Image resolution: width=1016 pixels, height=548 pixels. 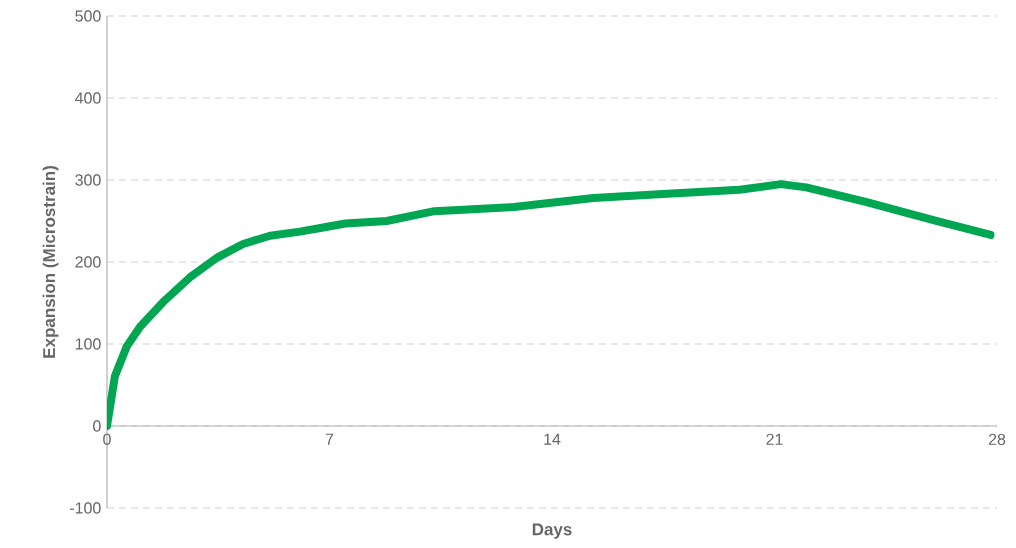 What do you see at coordinates (88, 180) in the screenshot?
I see `y-tick-label: 300` at bounding box center [88, 180].